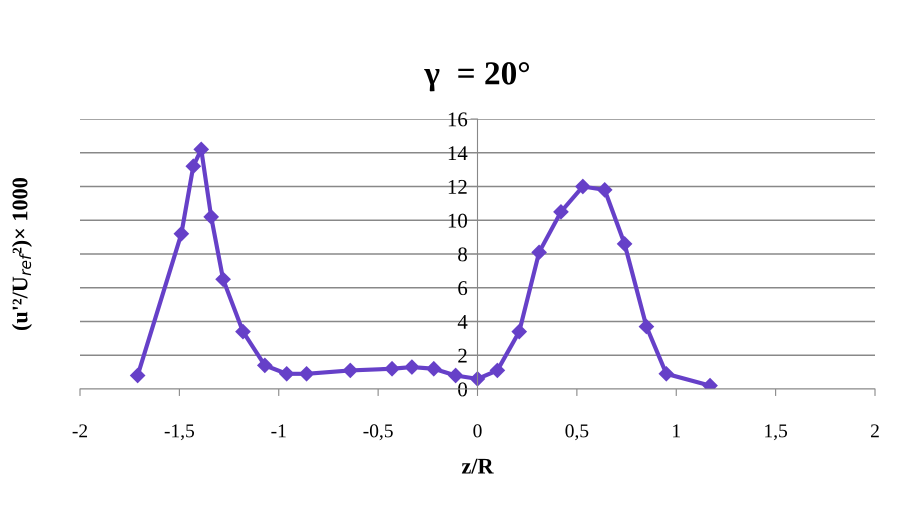 This screenshot has height=521, width=897. Describe the element at coordinates (457, 221) in the screenshot. I see `y-tick-label: 10` at that location.